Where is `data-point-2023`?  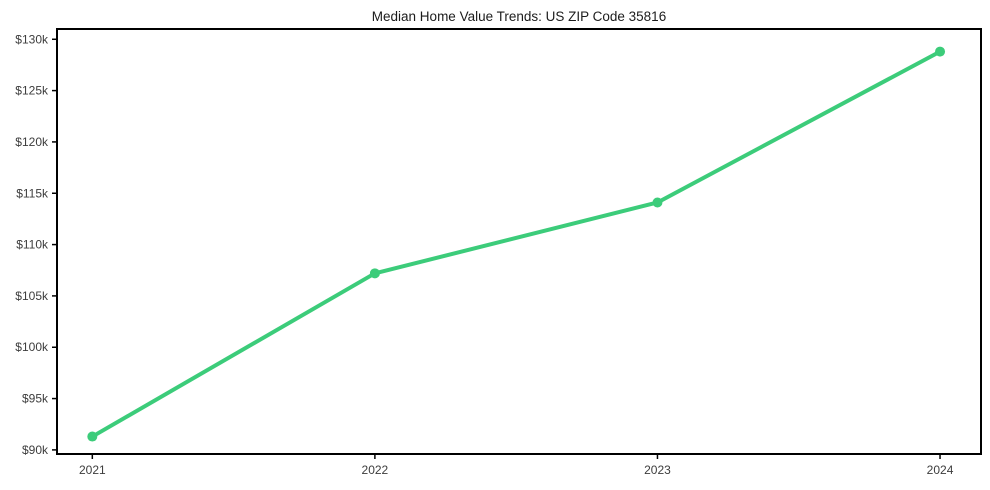
data-point-2023 is located at coordinates (657, 202).